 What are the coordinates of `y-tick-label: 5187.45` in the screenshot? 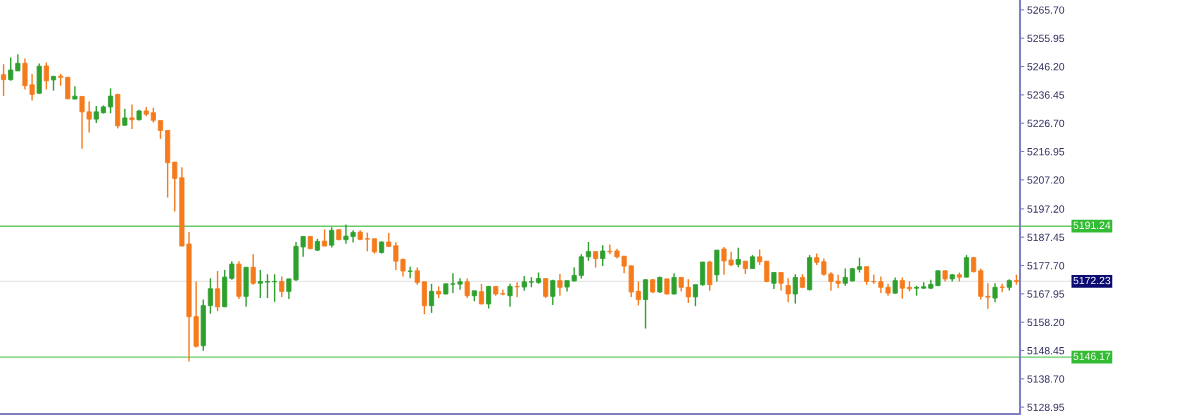 It's located at (1046, 237).